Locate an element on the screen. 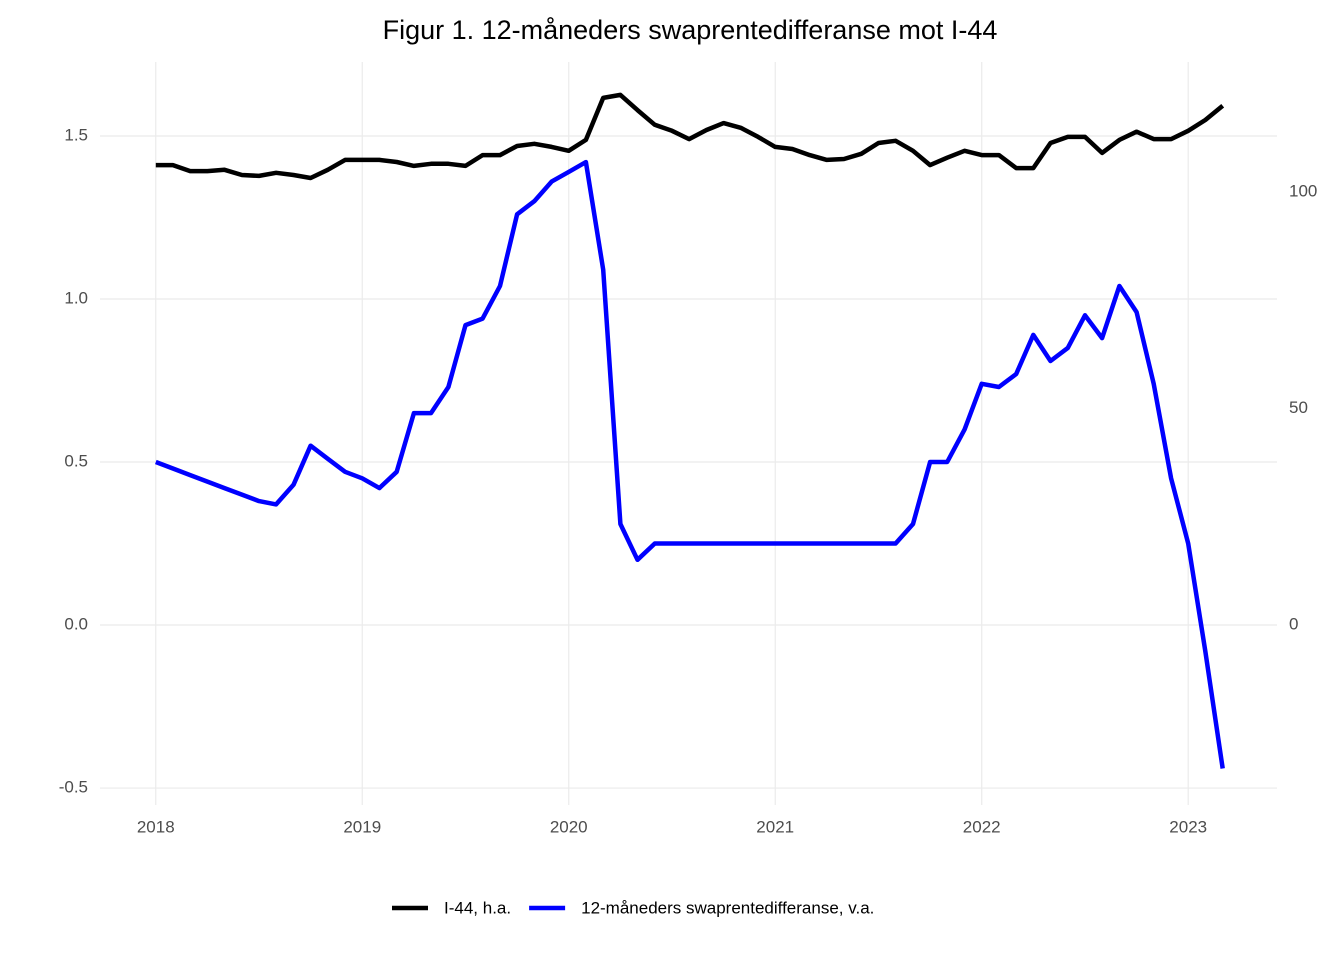  y-tick-label: 0.0 is located at coordinates (76, 624).